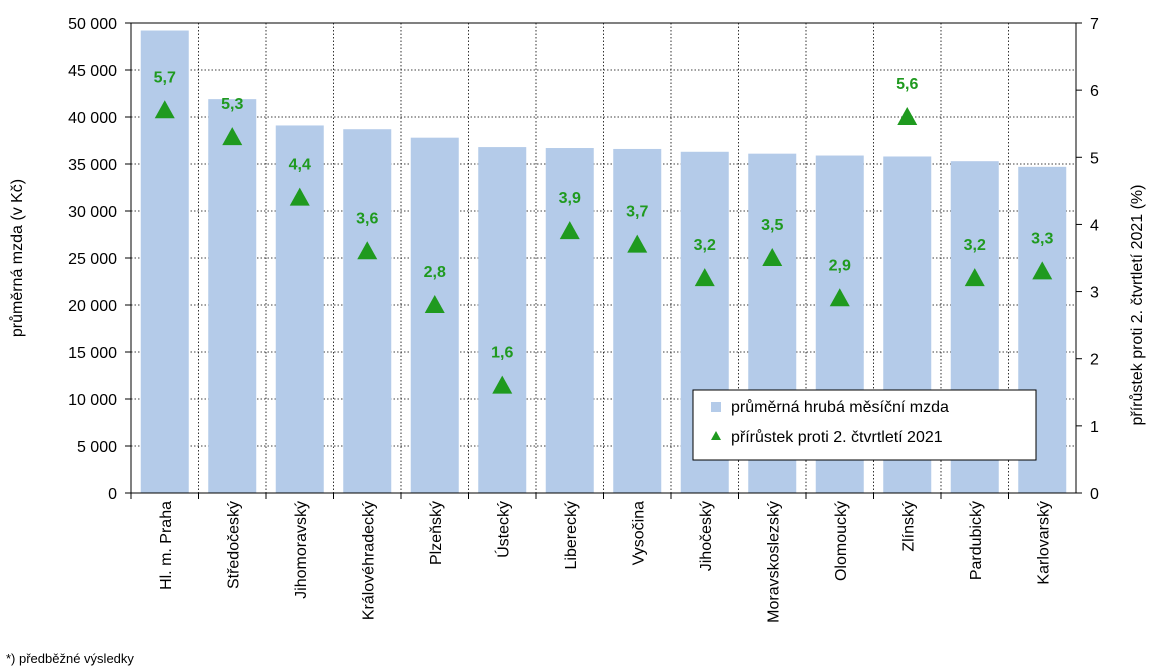 The image size is (1152, 666). What do you see at coordinates (841, 541) in the screenshot?
I see `x-tick-label: Olomoucký` at bounding box center [841, 541].